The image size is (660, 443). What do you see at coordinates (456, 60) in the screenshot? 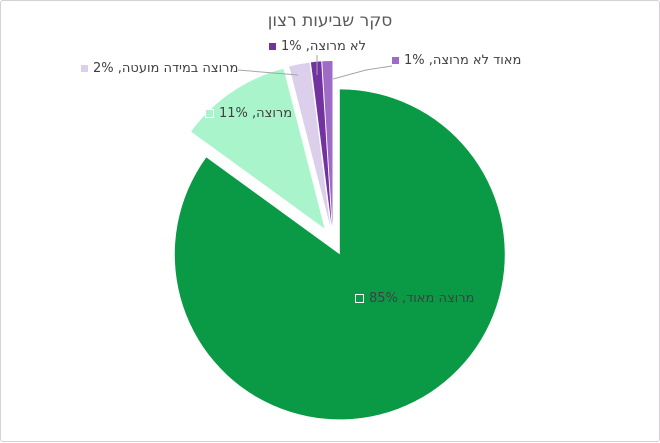
I see `data-label-very-not-satisfied: מאוד לא מרוצה, 1%` at bounding box center [456, 60].